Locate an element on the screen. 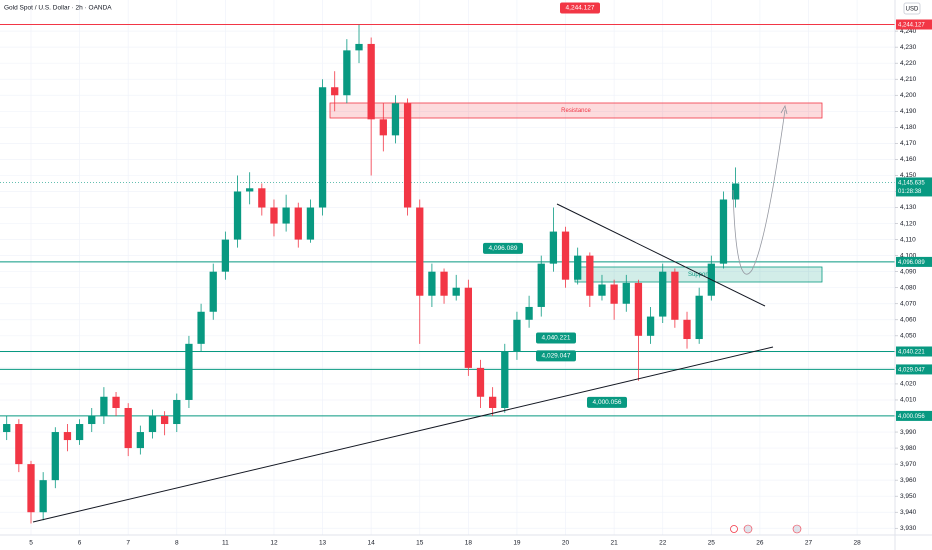 The width and height of the screenshot is (932, 550). level-tag-label: 4,029.047 is located at coordinates (556, 356).